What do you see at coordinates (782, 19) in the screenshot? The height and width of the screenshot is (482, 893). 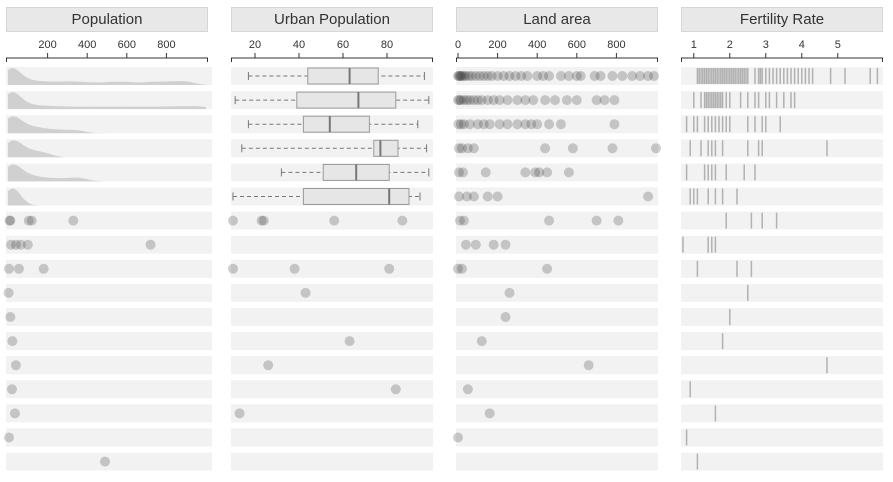 I see `column-header: Fertility Rate` at bounding box center [782, 19].